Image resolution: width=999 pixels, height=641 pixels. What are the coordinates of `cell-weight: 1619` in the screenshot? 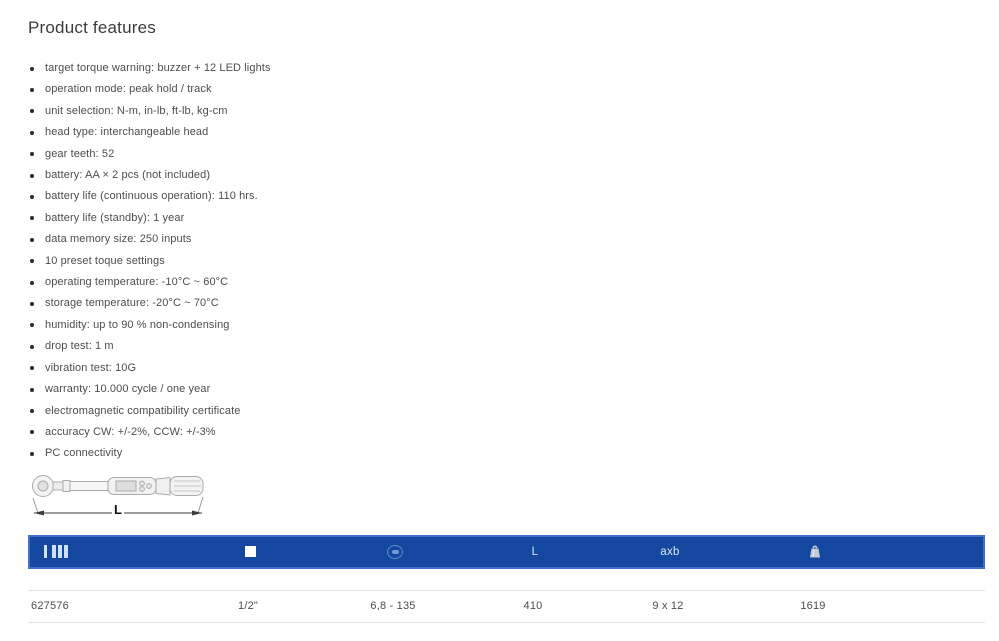 It's located at (813, 606).